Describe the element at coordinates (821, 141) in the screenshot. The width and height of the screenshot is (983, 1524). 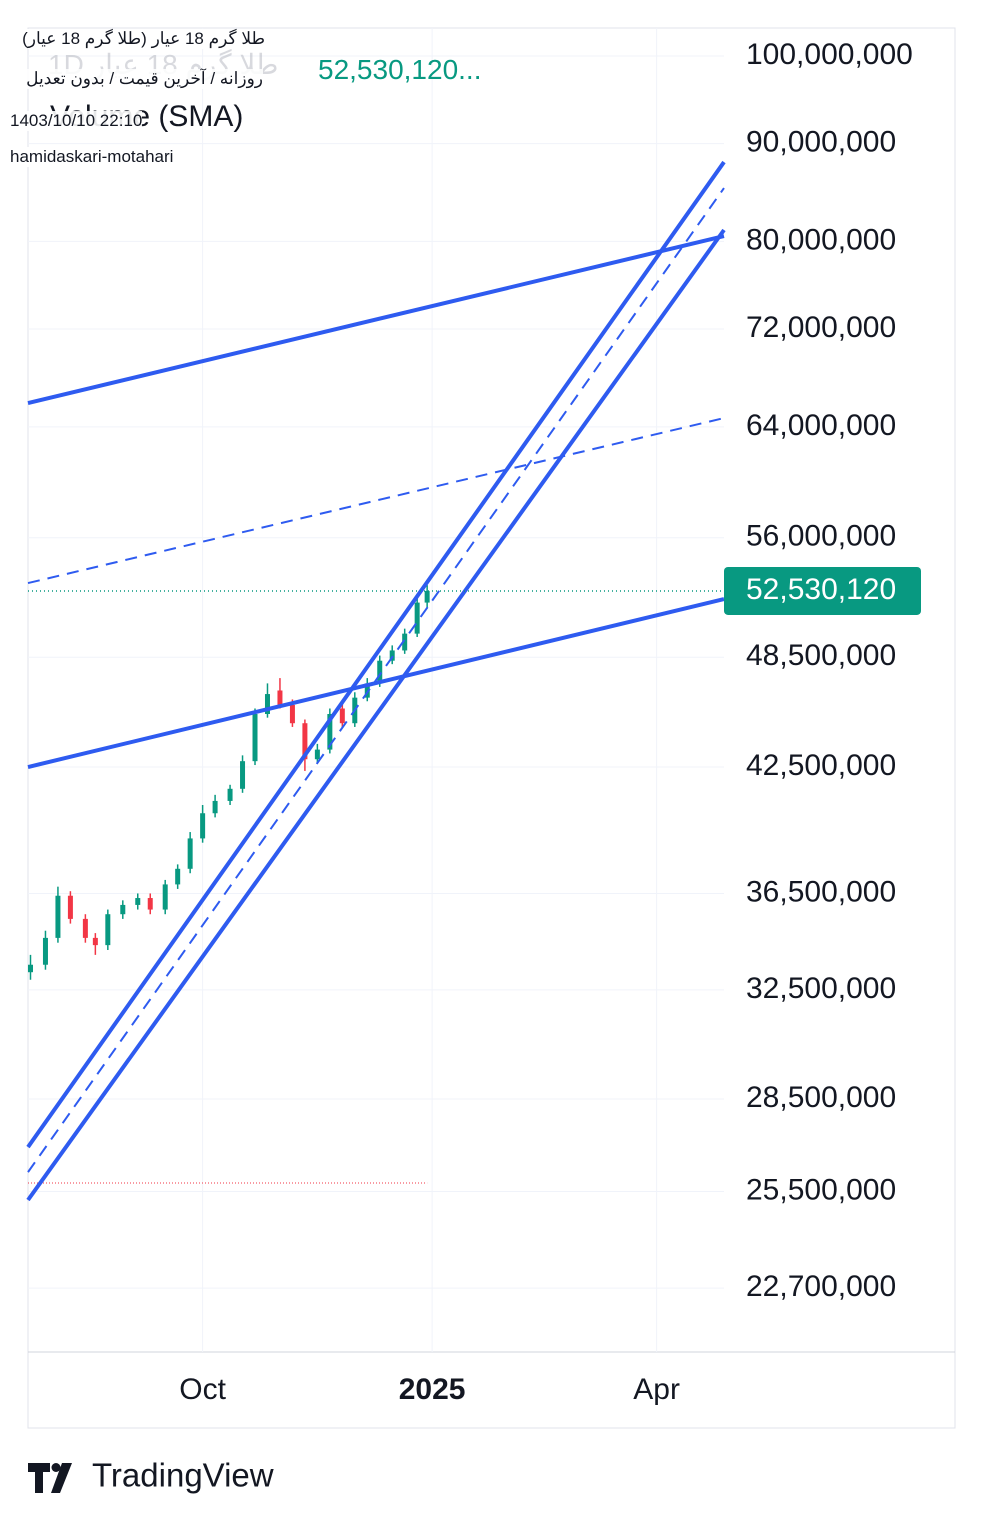
I see `y-tick-label: 90,000,000` at that location.